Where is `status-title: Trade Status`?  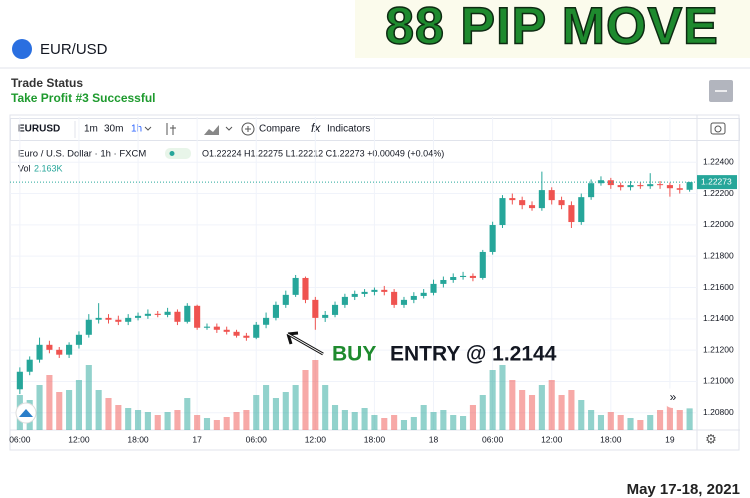
status-title: Trade Status is located at coordinates (47, 83).